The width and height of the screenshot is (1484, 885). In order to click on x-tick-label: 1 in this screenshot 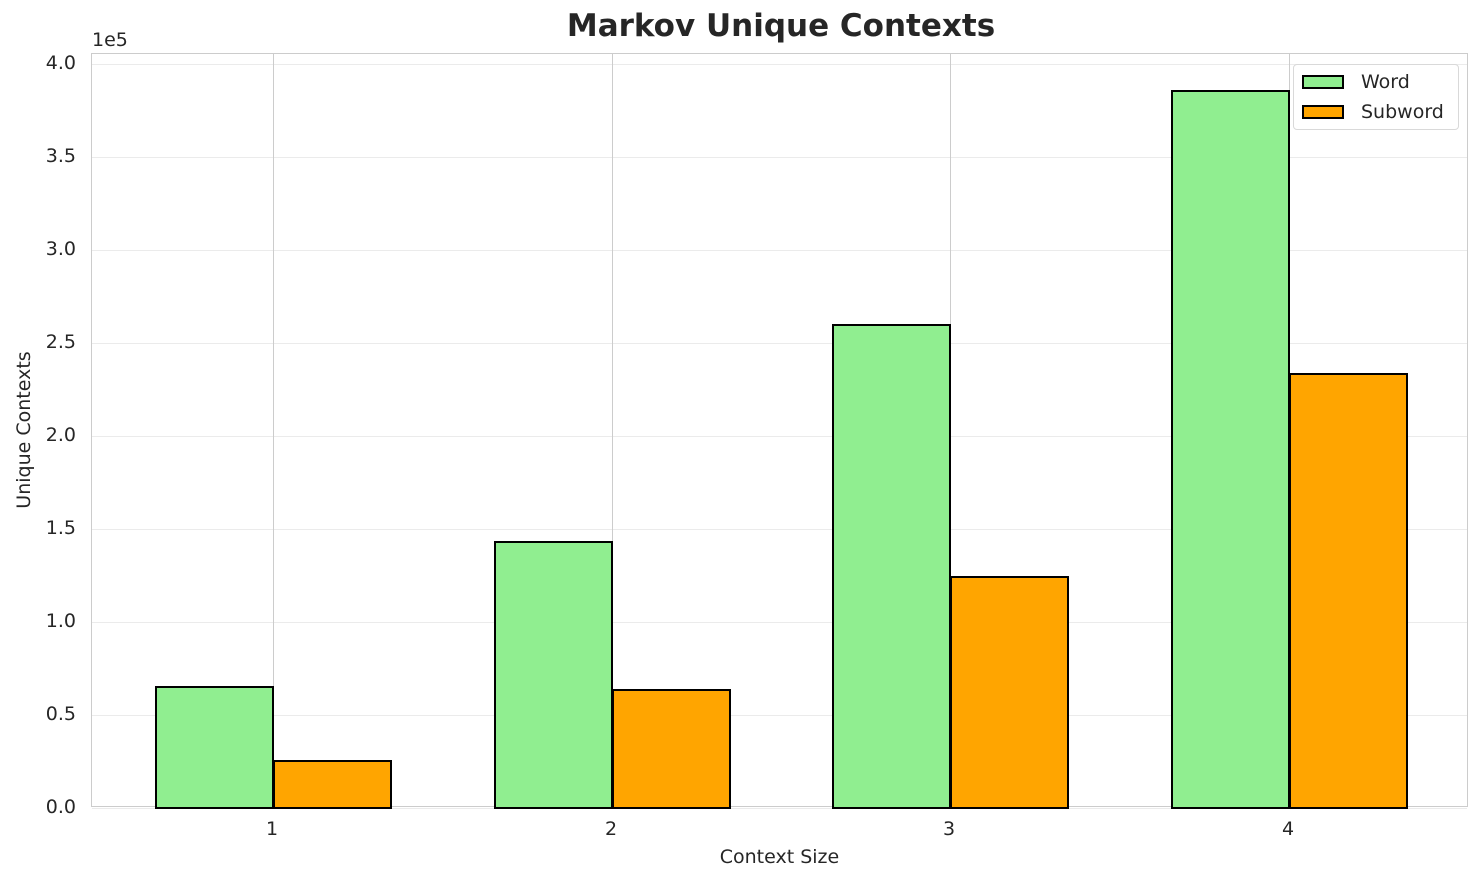, I will do `click(272, 829)`.